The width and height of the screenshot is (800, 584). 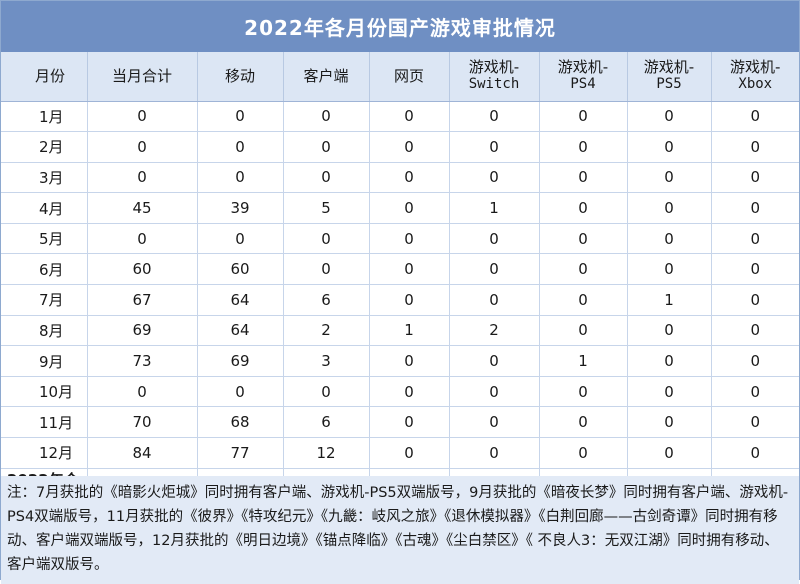 I want to click on table-row: 3月 0 0 0 0 0 0 0 0, so click(x=400, y=178).